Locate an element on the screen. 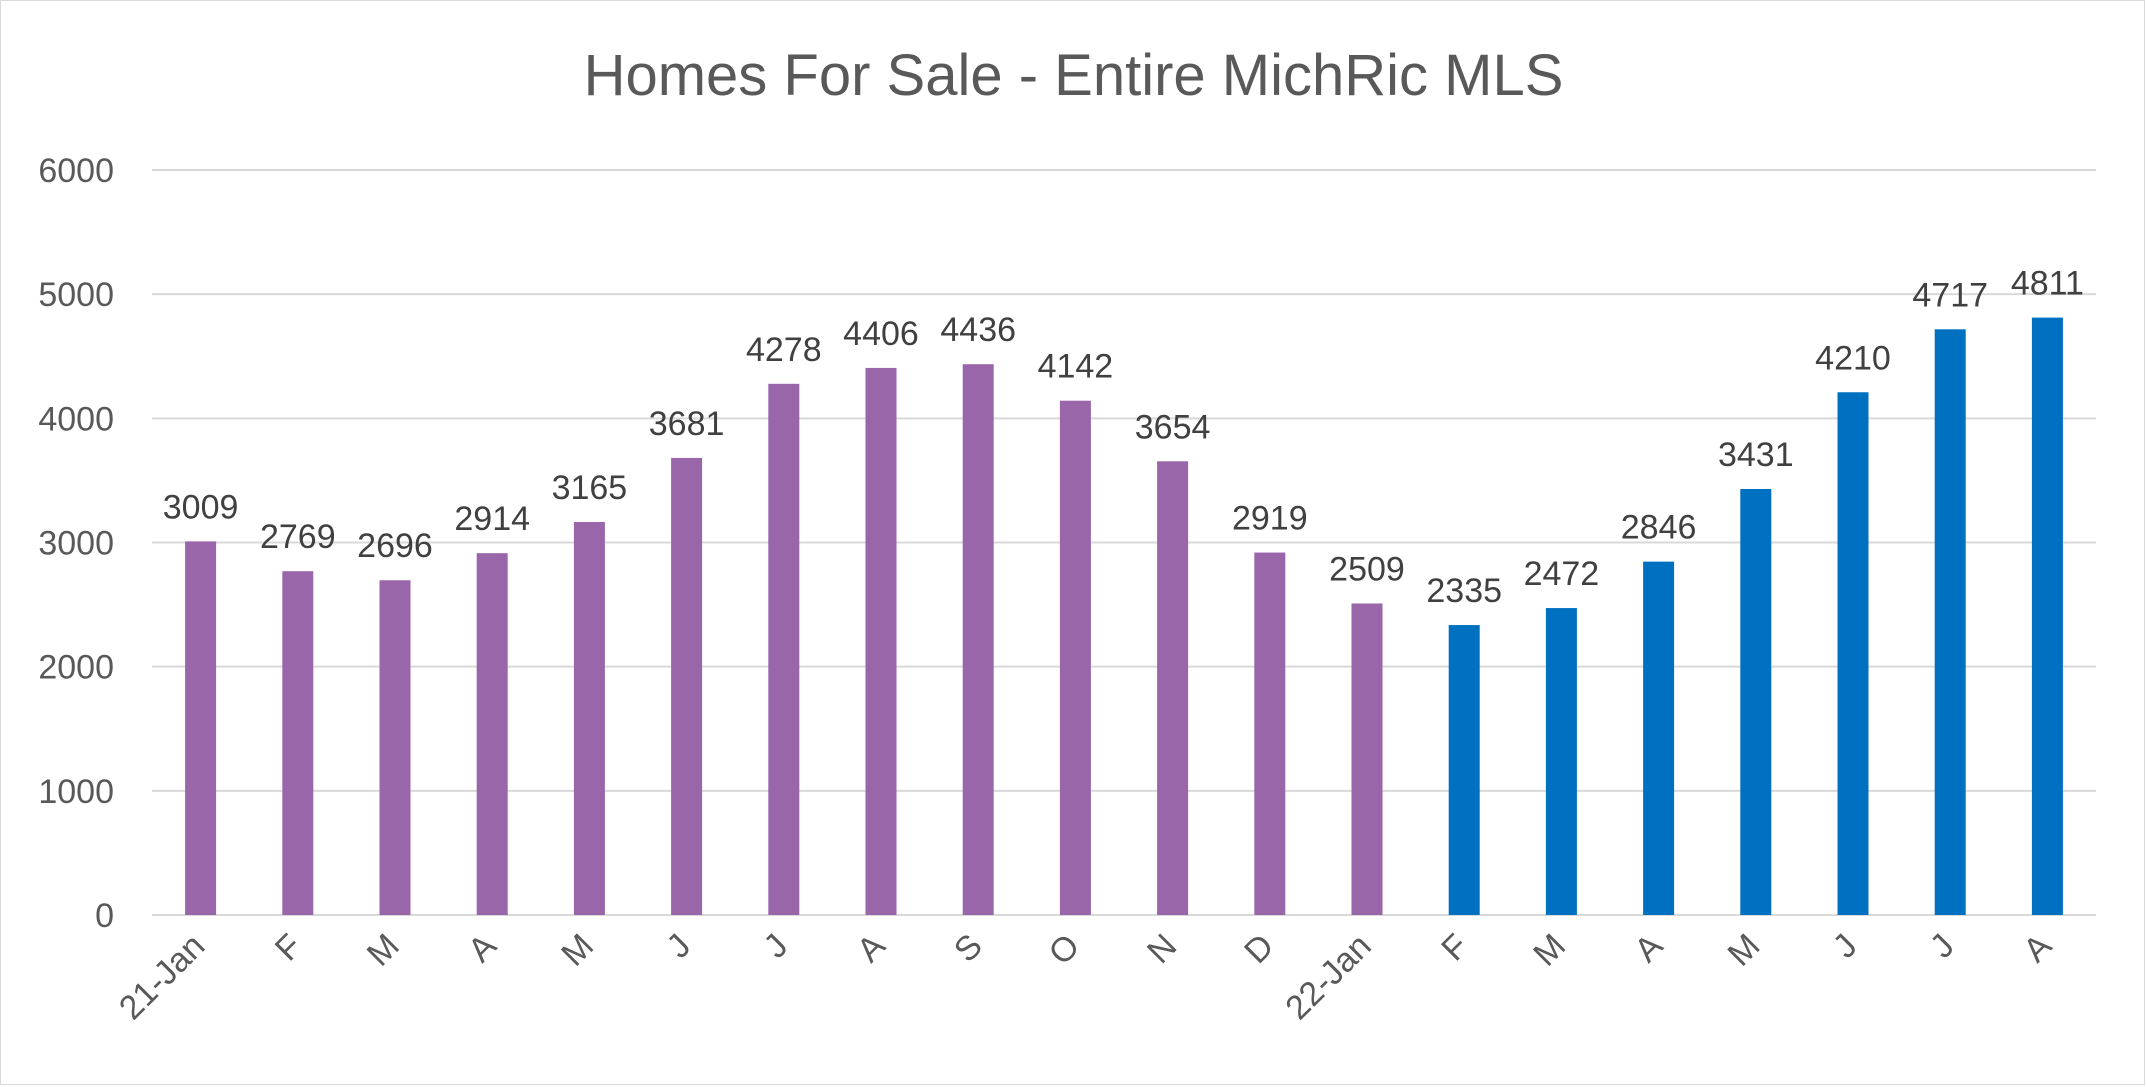 This screenshot has height=1087, width=2147. data-label: 2335 is located at coordinates (1464, 591).